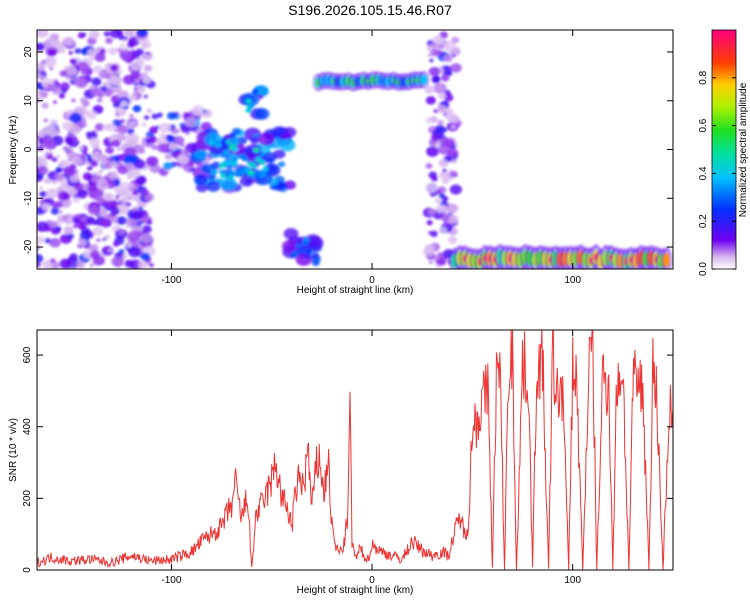 This screenshot has width=750, height=605. Describe the element at coordinates (28, 52) in the screenshot. I see `spectrogram-y-tick-label: 20` at that location.